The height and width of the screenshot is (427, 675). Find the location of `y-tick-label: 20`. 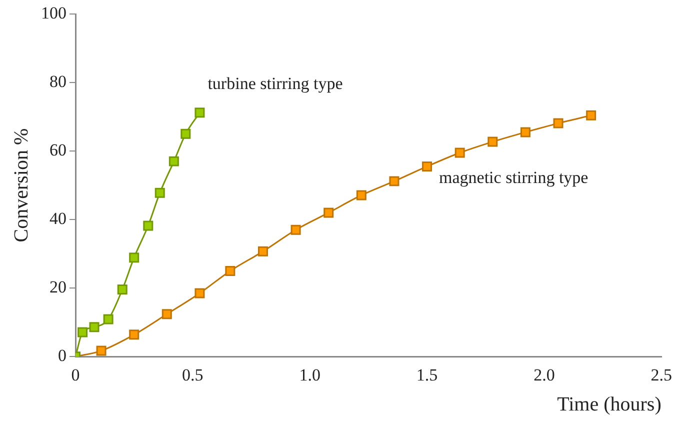

y-tick-label: 20 is located at coordinates (58, 287).